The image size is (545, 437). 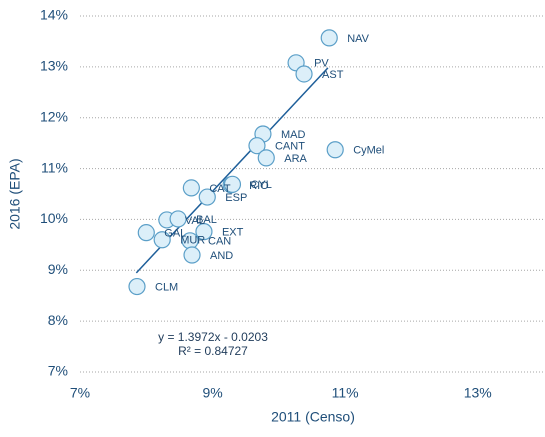 What do you see at coordinates (321, 64) in the screenshot?
I see `point-label: PV` at bounding box center [321, 64].